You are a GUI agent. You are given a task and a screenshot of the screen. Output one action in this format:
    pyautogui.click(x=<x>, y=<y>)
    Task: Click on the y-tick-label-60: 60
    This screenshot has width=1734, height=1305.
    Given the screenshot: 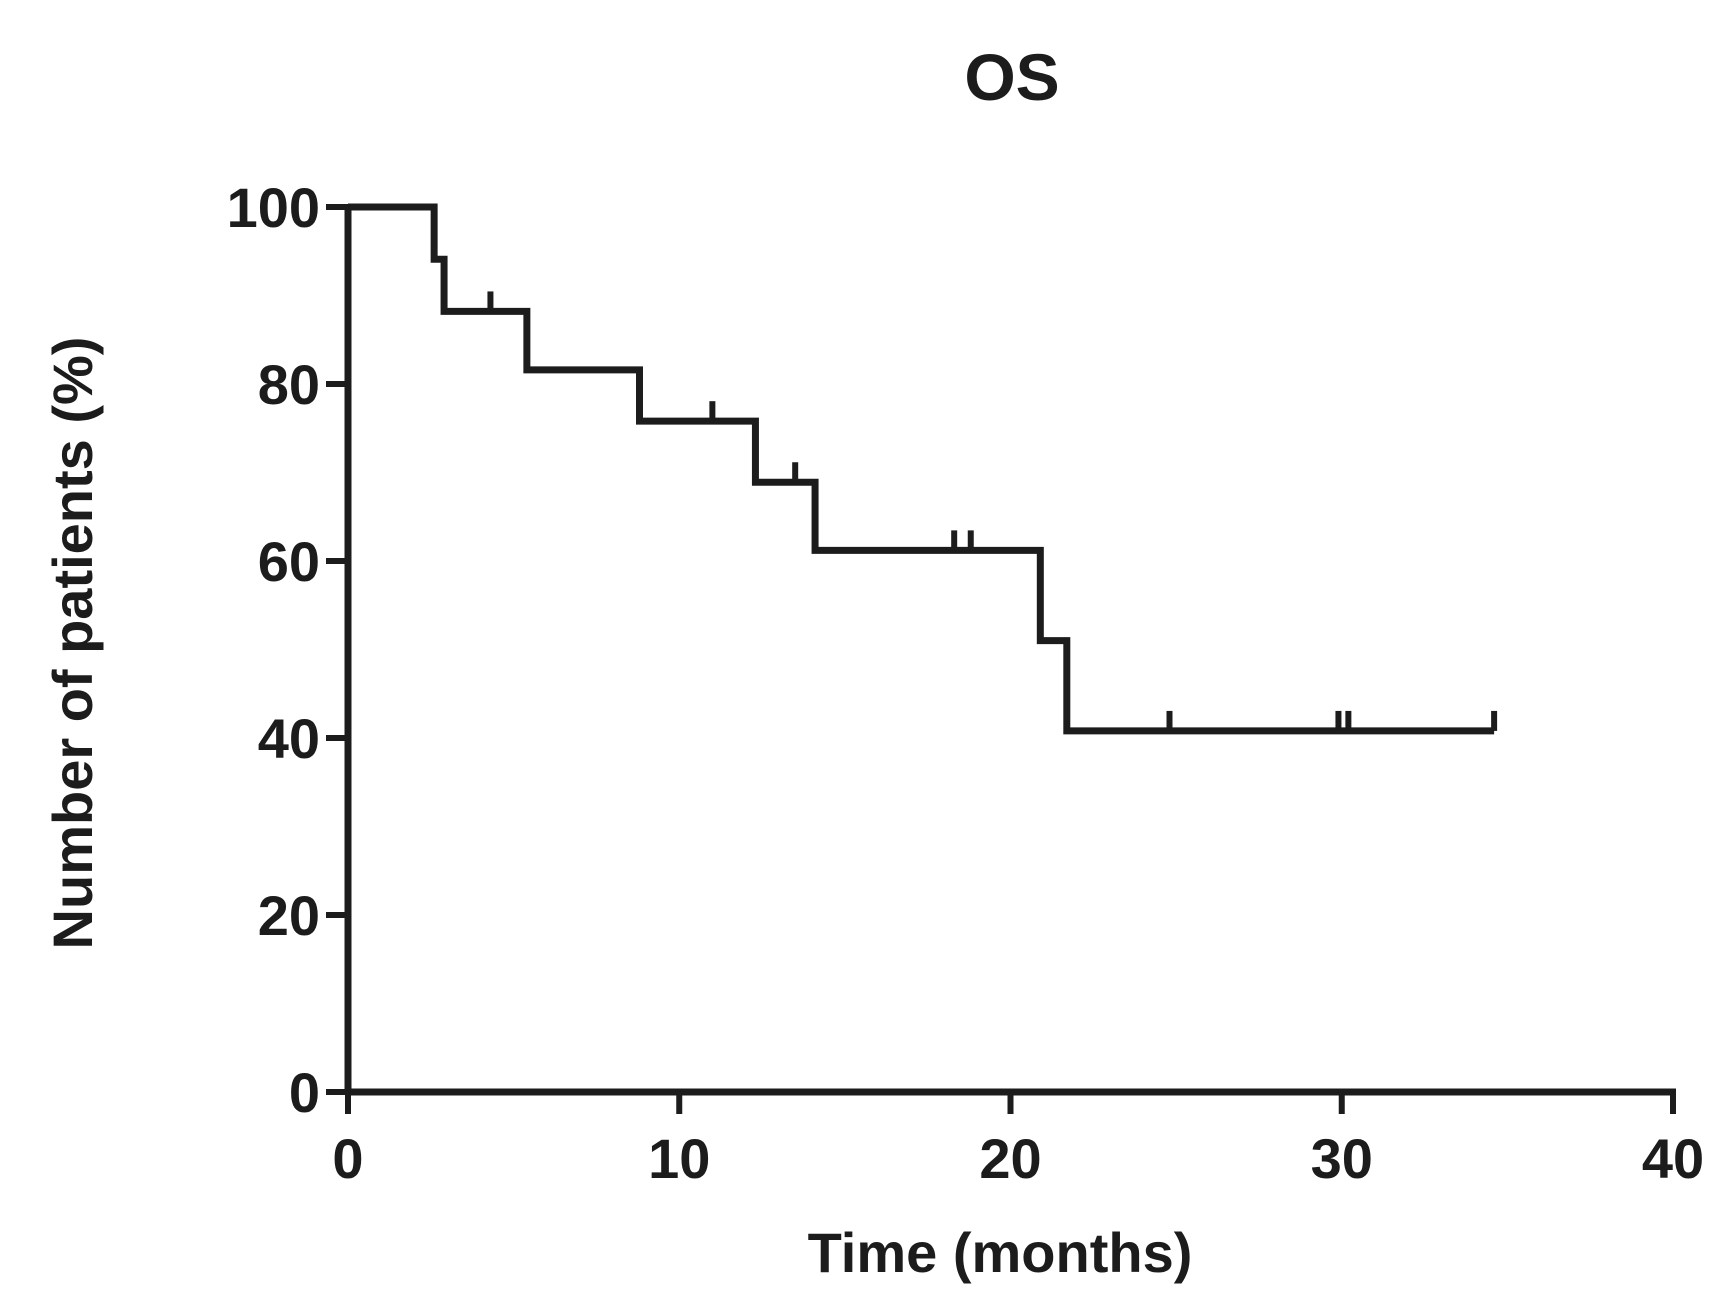 What is the action you would take?
    pyautogui.click(x=289, y=561)
    